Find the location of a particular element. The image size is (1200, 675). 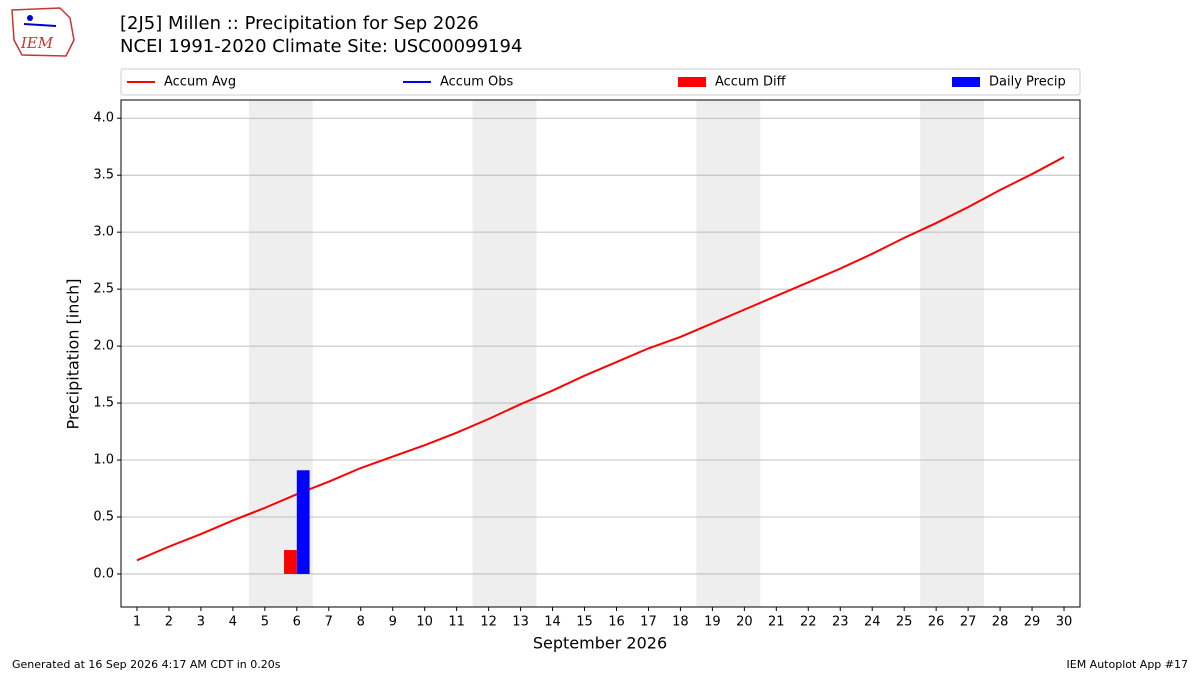

x-tick-label: 1 is located at coordinates (137, 622).